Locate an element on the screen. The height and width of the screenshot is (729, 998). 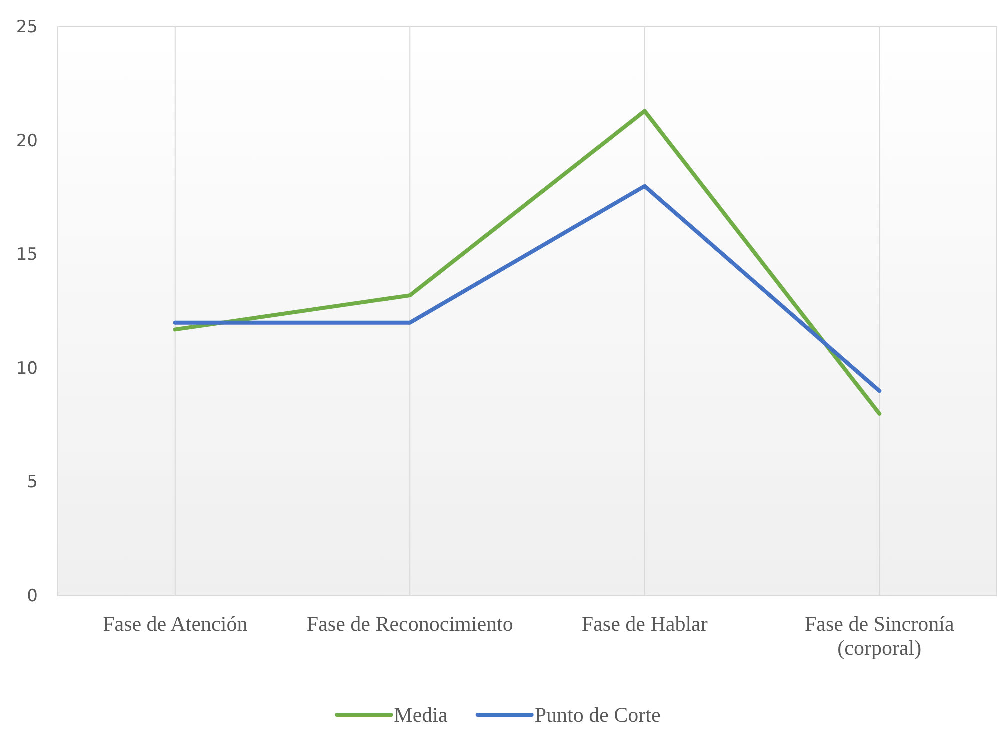
x-tick-label: Fase de Atención is located at coordinates (175, 624).